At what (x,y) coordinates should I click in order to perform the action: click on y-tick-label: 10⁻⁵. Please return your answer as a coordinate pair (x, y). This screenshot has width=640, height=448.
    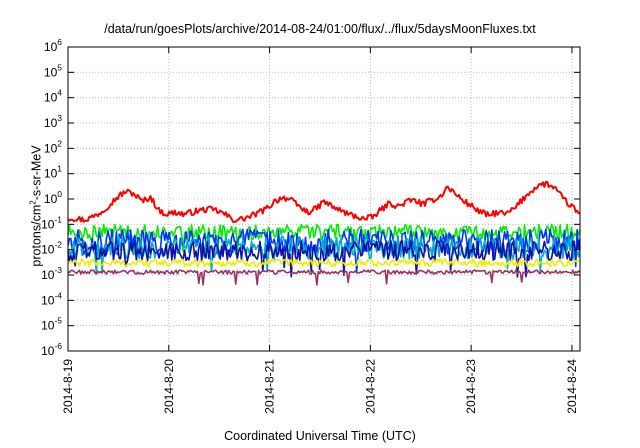
    Looking at the image, I should click on (51, 324).